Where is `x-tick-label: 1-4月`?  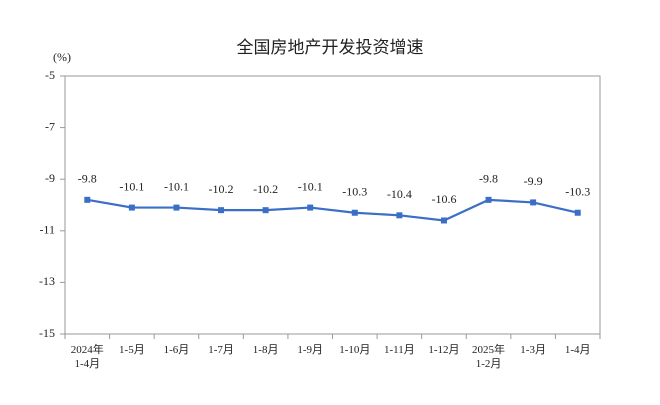
x-tick-label: 1-4月 is located at coordinates (577, 350).